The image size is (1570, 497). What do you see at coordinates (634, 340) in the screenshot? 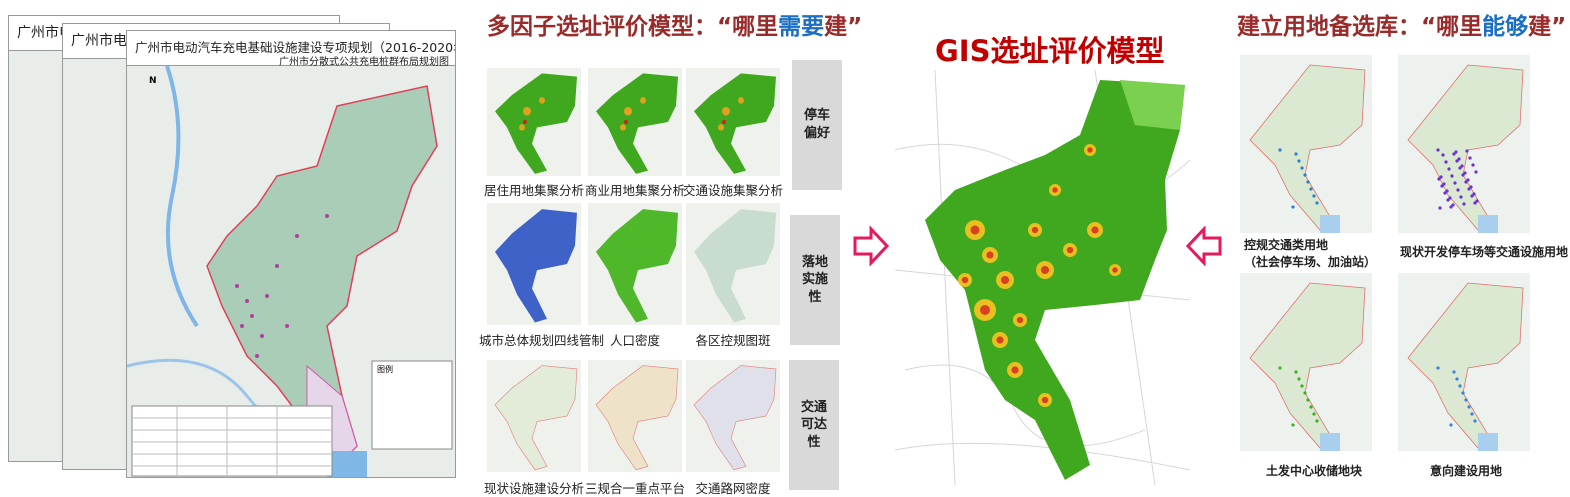
I see `factor-map-caption: 人口密度` at bounding box center [634, 340].